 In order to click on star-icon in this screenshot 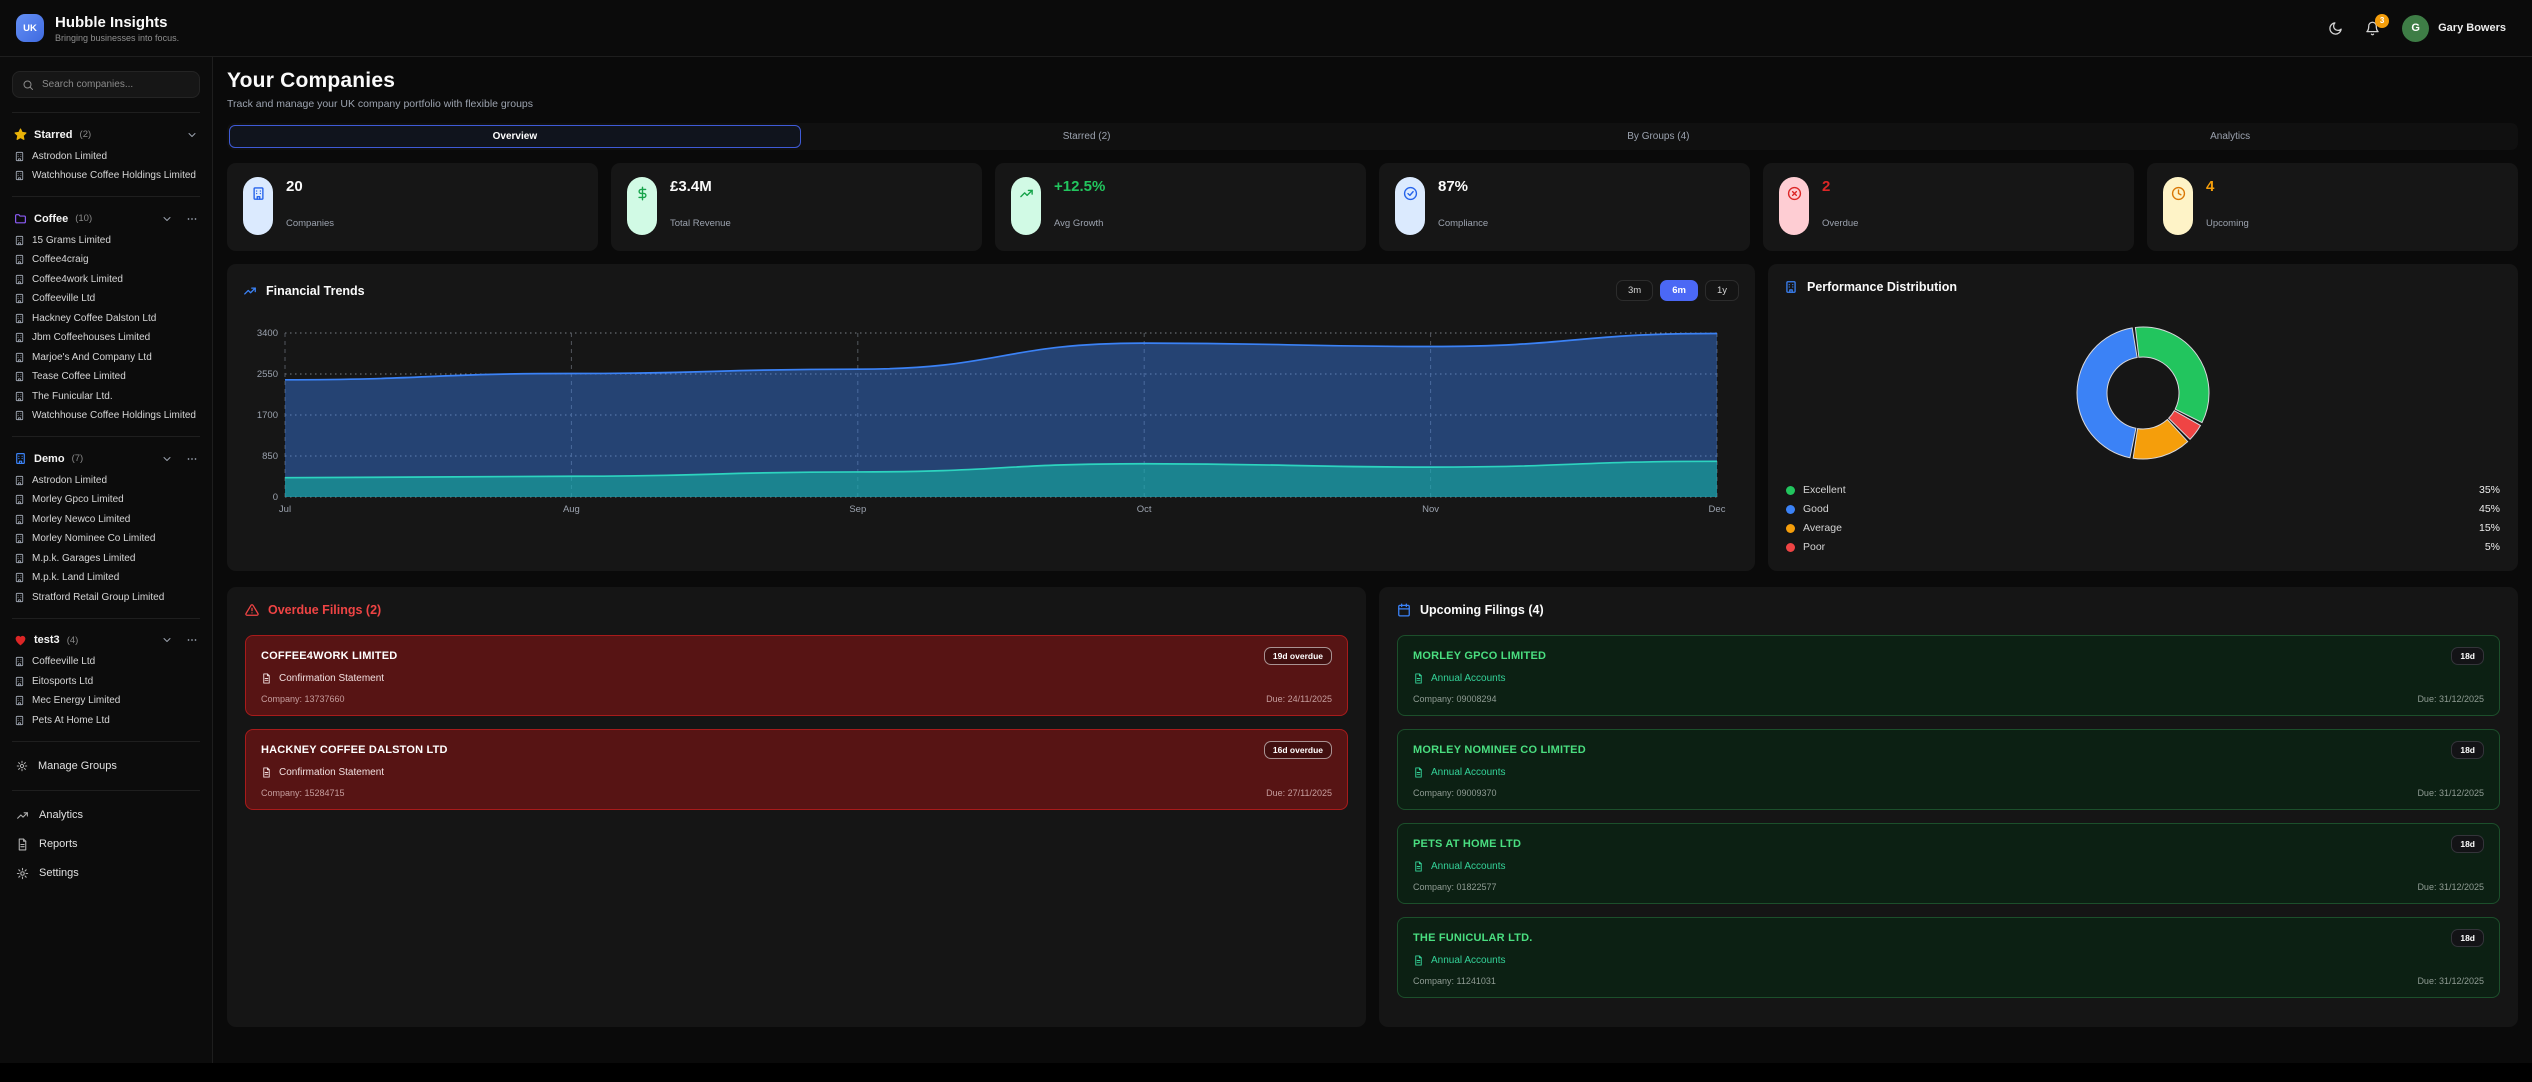, I will do `click(20, 134)`.